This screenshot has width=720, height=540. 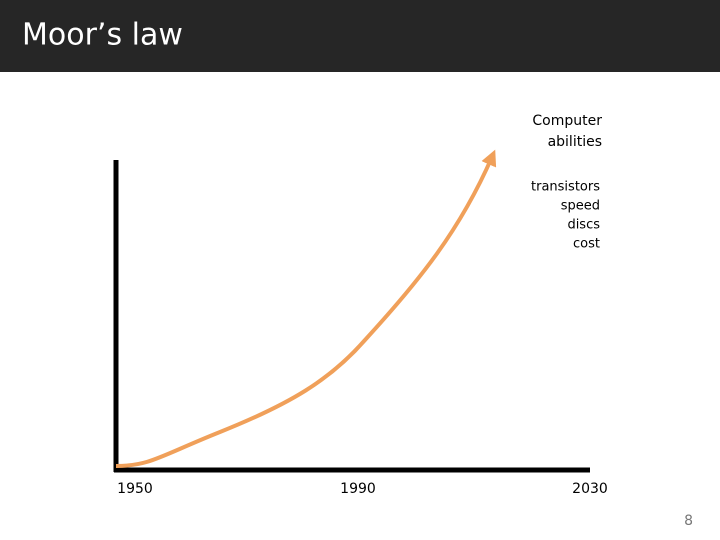 I want to click on y-axis-item: transistors, so click(x=565, y=187).